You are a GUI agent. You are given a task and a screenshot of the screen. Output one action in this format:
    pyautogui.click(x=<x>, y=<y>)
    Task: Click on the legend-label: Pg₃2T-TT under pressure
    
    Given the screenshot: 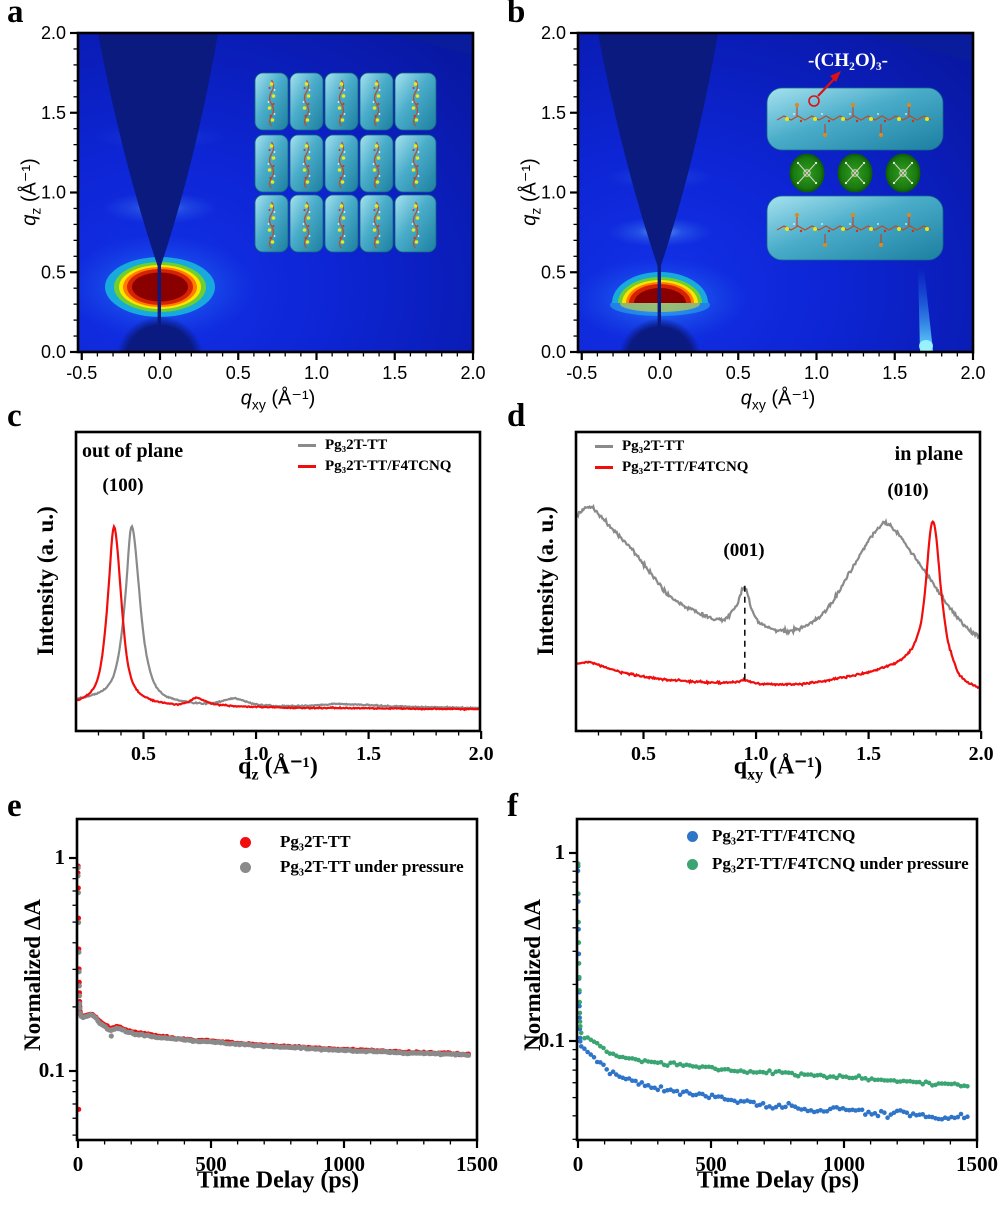 What is the action you would take?
    pyautogui.click(x=372, y=866)
    